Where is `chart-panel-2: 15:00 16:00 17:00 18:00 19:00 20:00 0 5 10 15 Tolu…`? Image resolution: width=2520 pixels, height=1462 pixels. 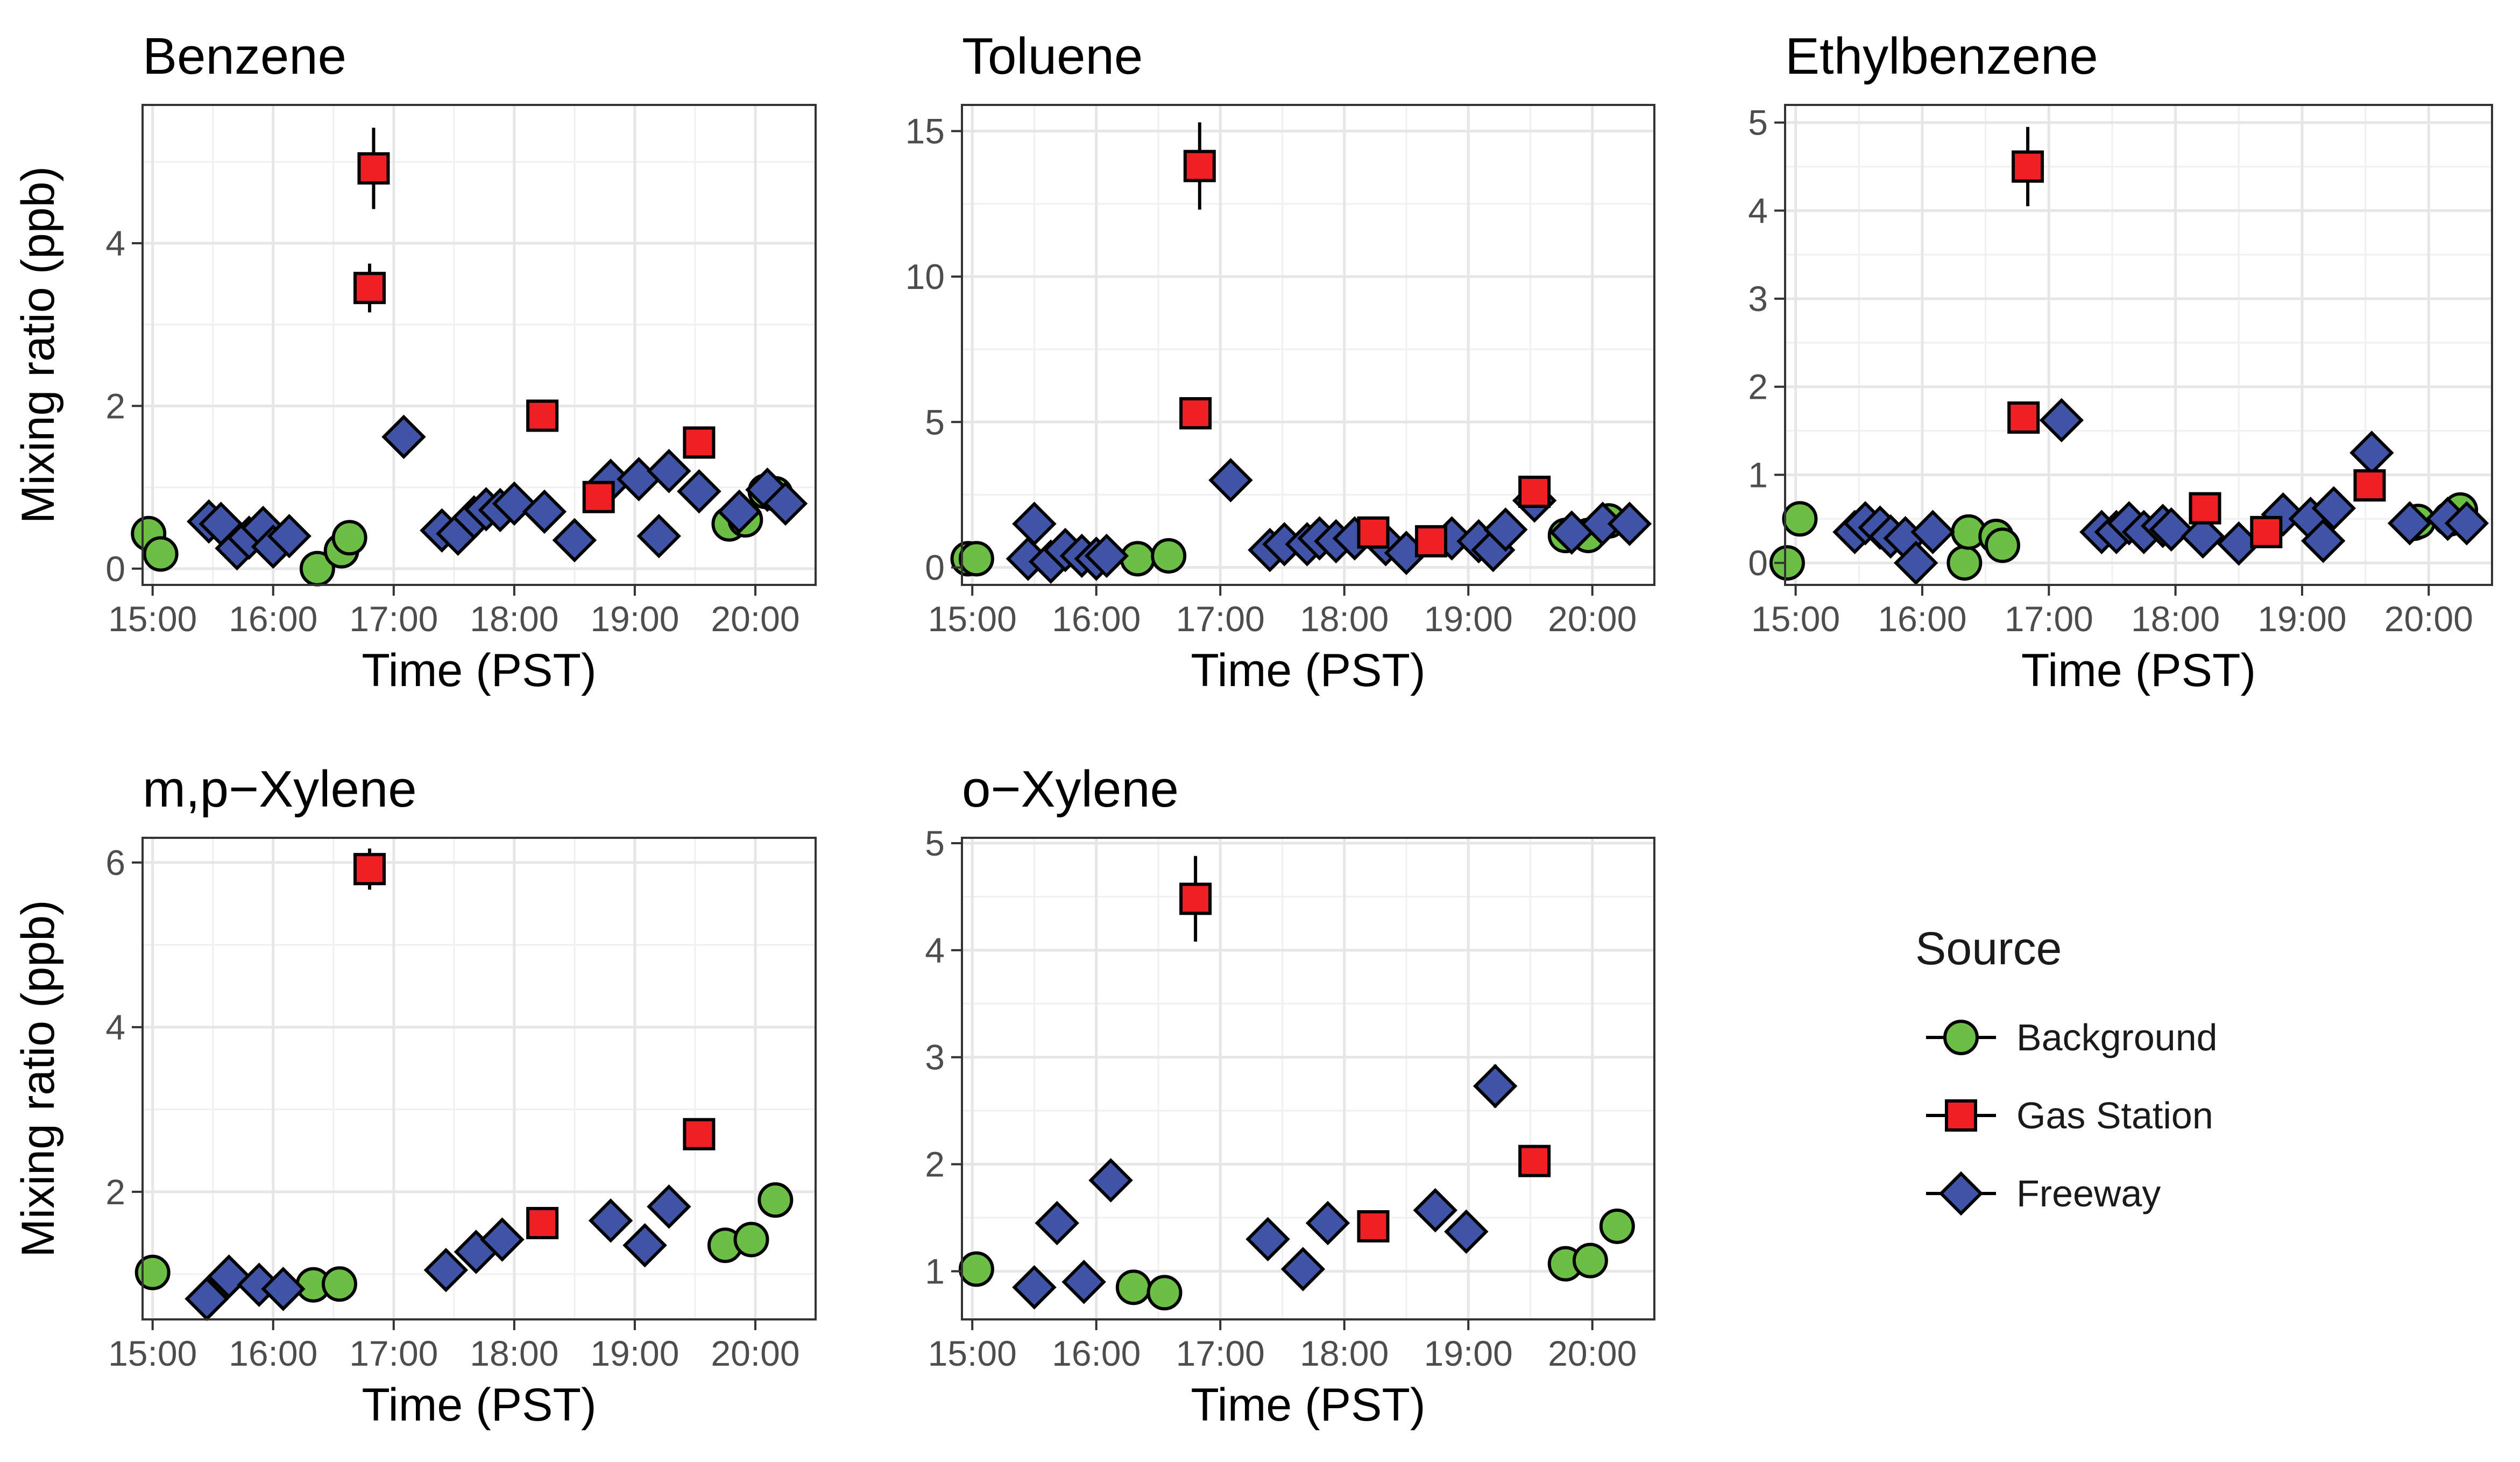
chart-panel-2: 15:00 16:00 17:00 18:00 19:00 20:00 0 5 10 15 Tolu… is located at coordinates (1280, 361).